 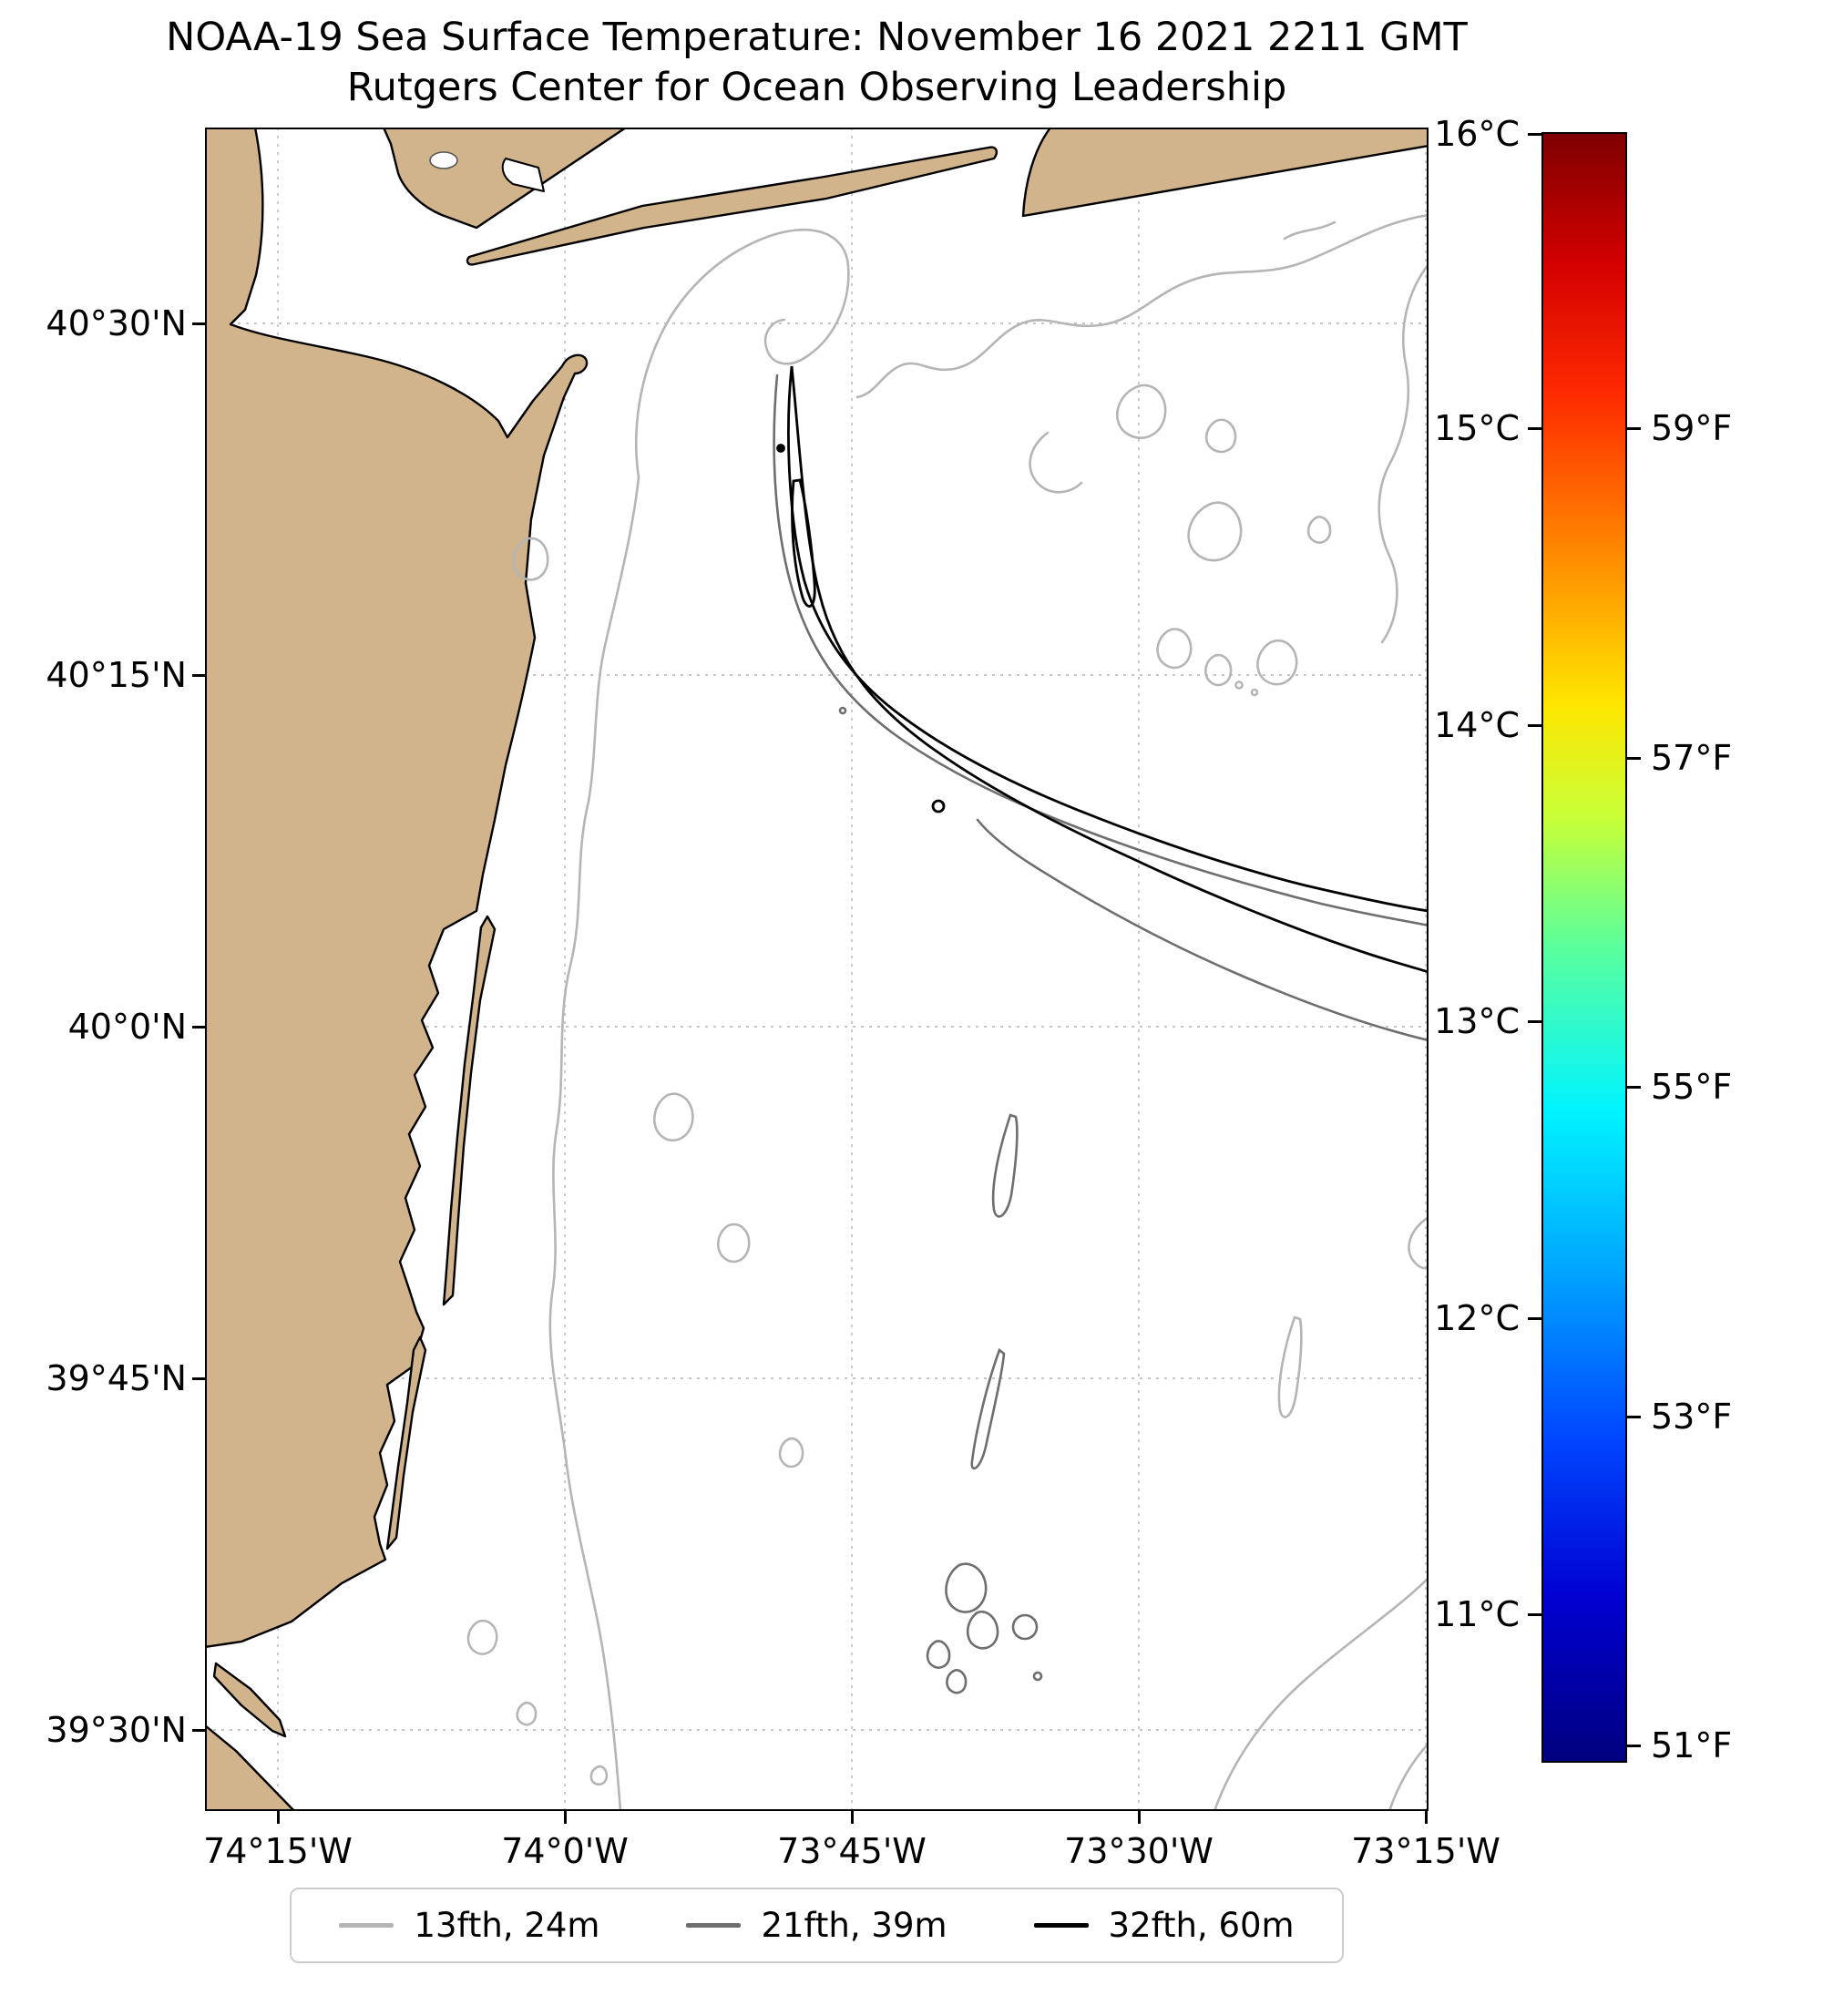 What do you see at coordinates (443, 160) in the screenshot?
I see `inland-water-hole` at bounding box center [443, 160].